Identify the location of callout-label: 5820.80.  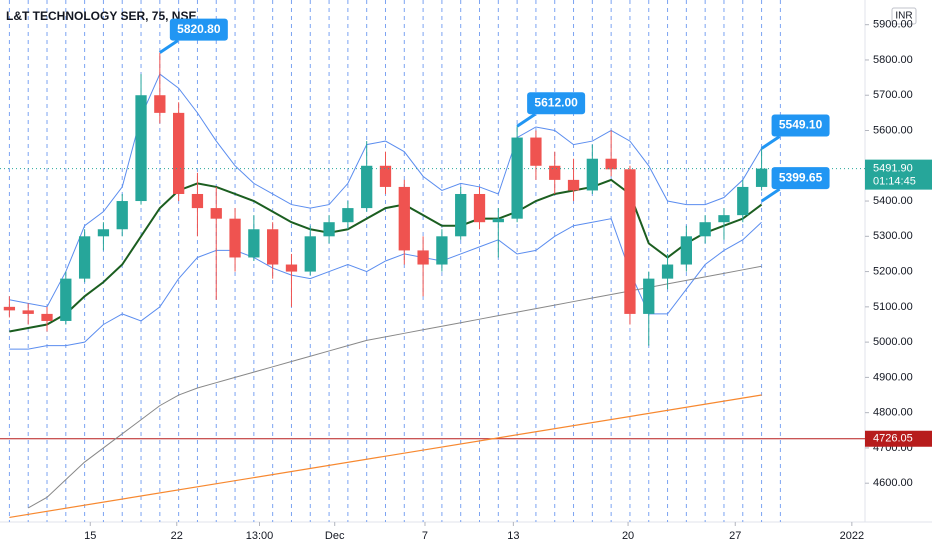
(199, 29).